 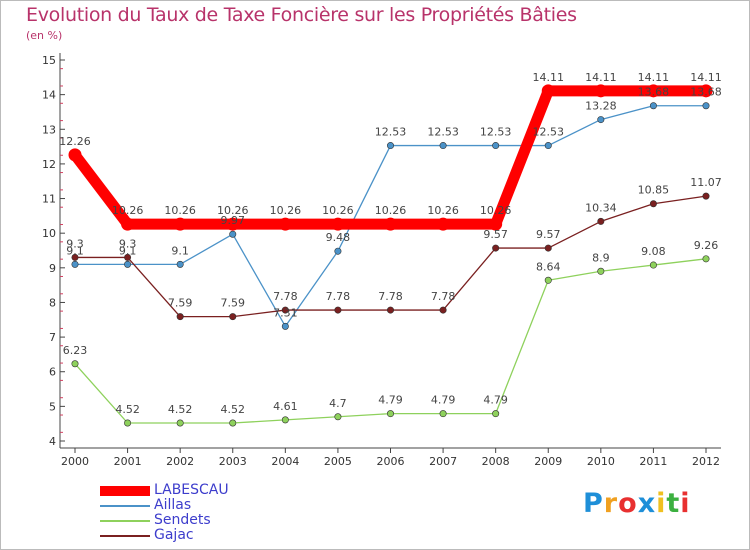 I want to click on data-label-sendets: 6.23, so click(x=75, y=350).